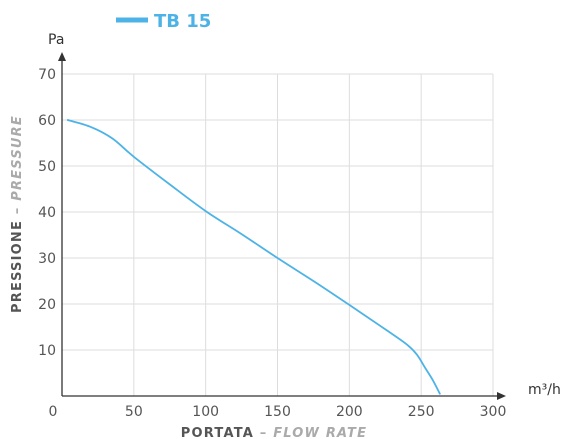 The width and height of the screenshot is (566, 439). Describe the element at coordinates (17, 266) in the screenshot. I see `y-axis-title-main: PRESSIONE` at that location.